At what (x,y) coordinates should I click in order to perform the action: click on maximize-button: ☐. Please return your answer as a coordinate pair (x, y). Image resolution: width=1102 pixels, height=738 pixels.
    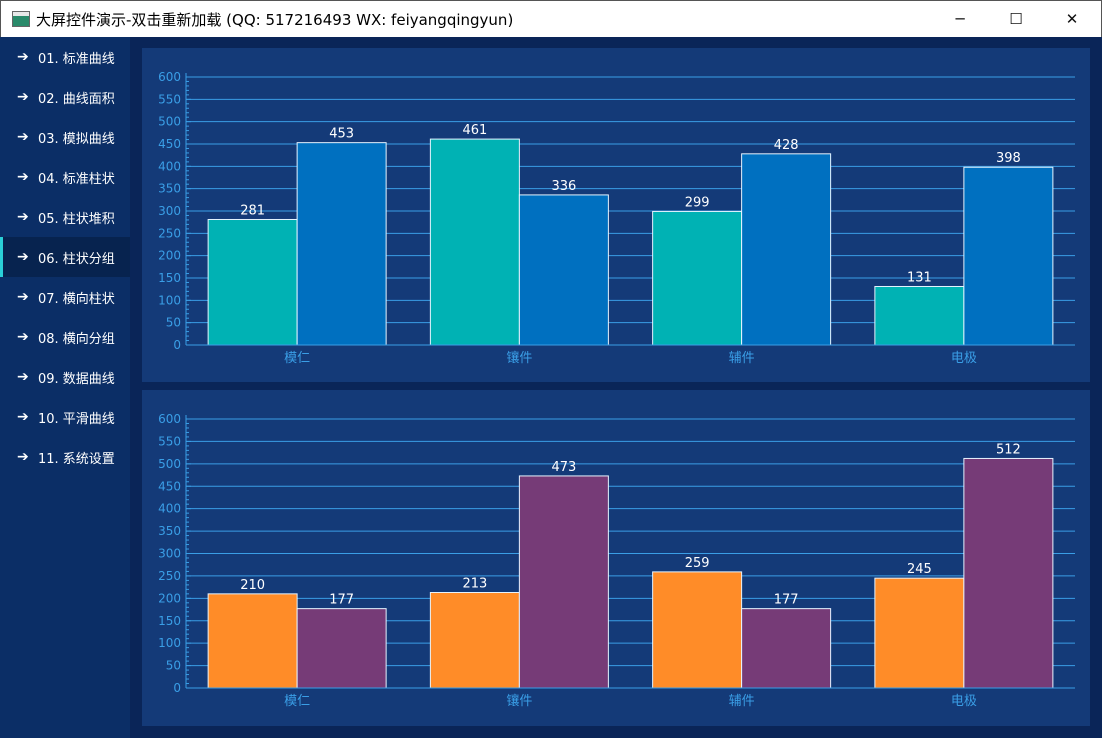
    Looking at the image, I should click on (1016, 19).